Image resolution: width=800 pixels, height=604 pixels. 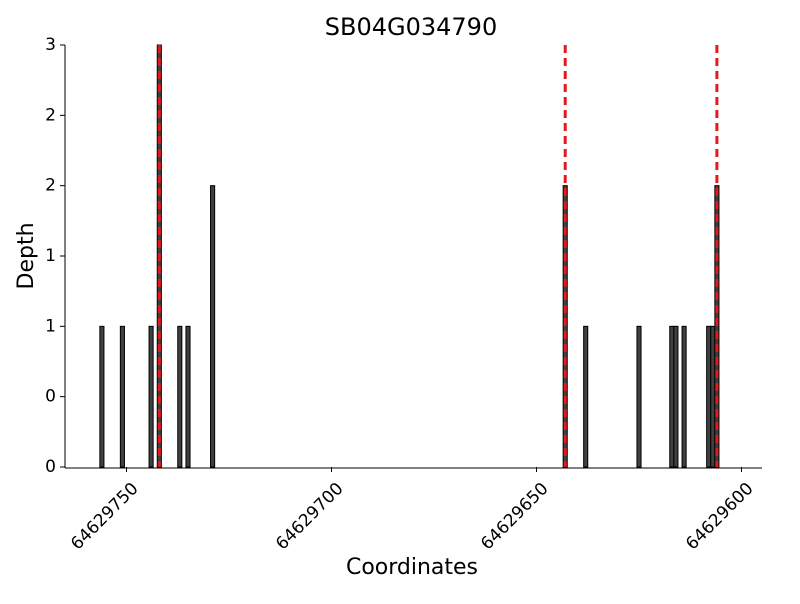 I want to click on x-axis-label: Coordinates, so click(x=412, y=567).